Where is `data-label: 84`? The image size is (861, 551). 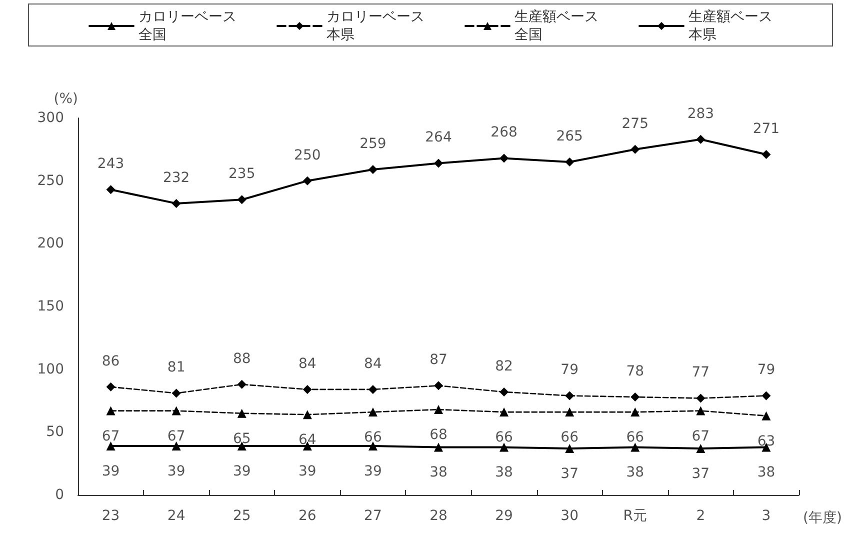 data-label: 84 is located at coordinates (307, 364).